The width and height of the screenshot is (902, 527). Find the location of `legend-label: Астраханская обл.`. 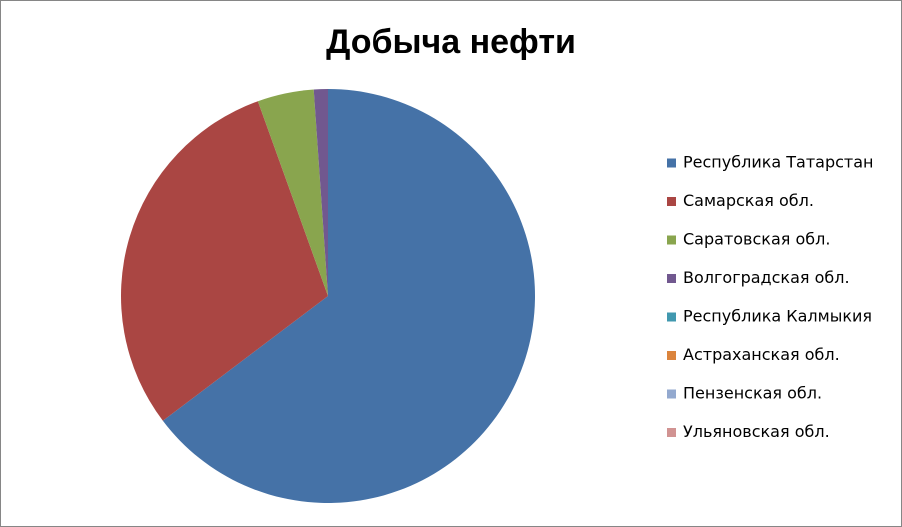

legend-label: Астраханская обл. is located at coordinates (761, 354).